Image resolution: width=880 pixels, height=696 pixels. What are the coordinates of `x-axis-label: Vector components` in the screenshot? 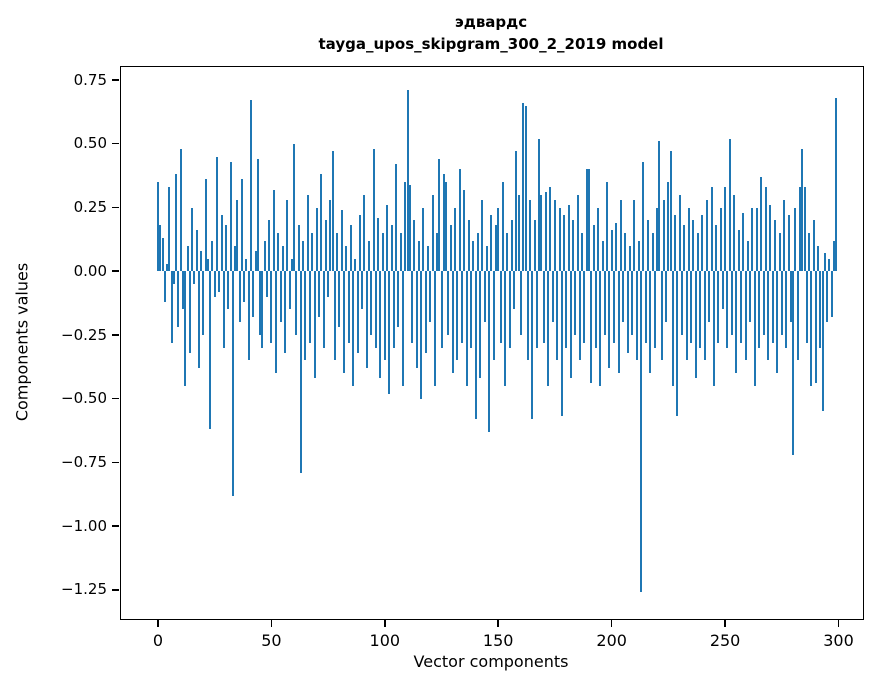 It's located at (491, 661).